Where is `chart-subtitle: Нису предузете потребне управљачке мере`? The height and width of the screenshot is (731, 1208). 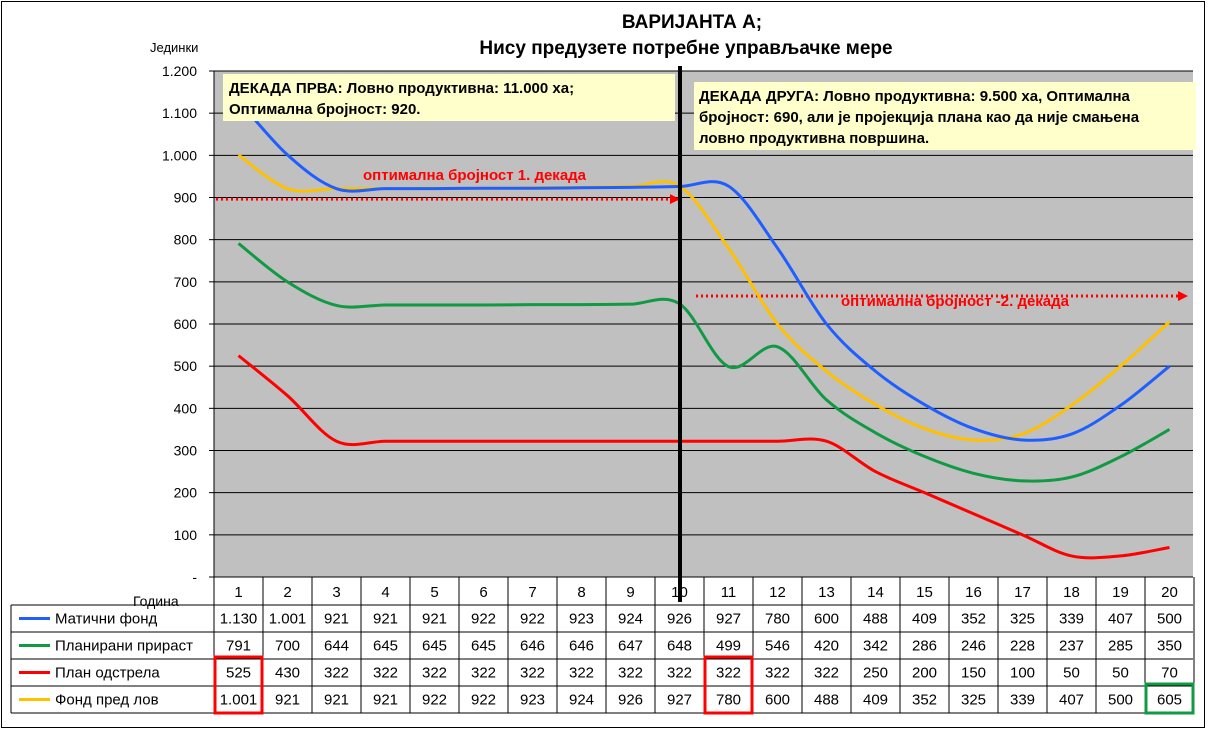
chart-subtitle: Нису предузете потребне управљачке мере is located at coordinates (685, 48).